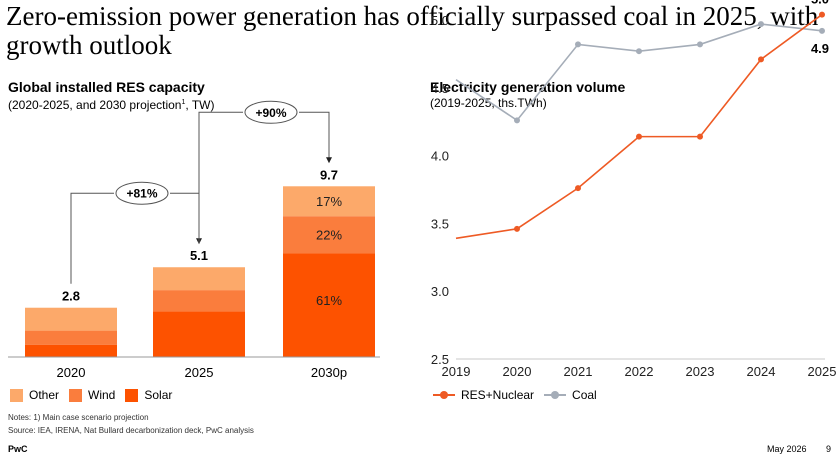  Describe the element at coordinates (440, 223) in the screenshot. I see `y-tick-3.5: 3.5` at that location.